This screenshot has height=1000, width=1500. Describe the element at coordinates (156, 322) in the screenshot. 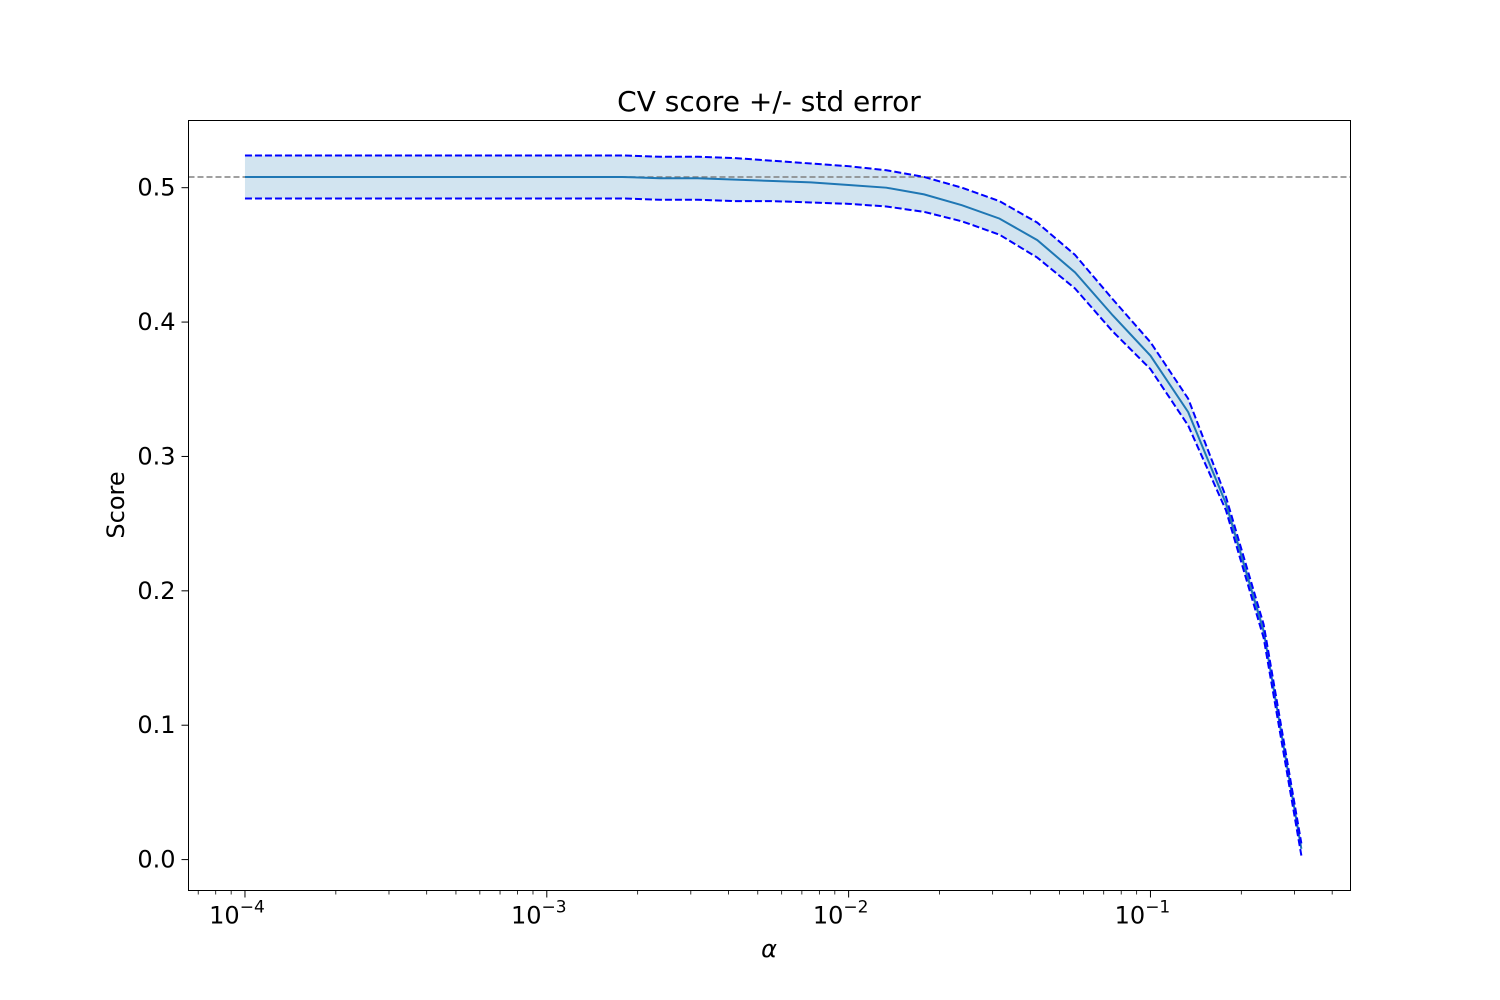

I see `y-tick-label: 0.4` at that location.